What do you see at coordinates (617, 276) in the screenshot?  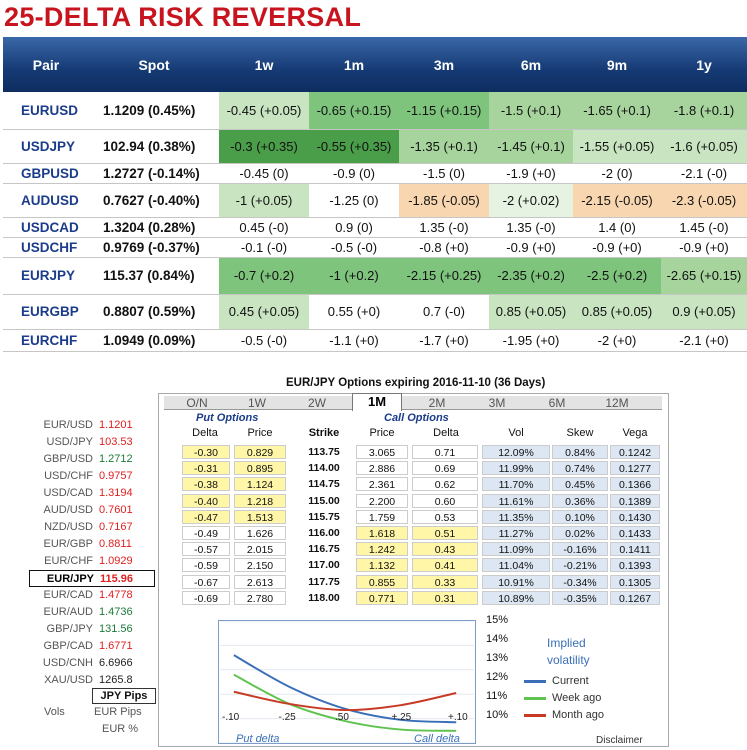 I see `rr-cell: -2.5 (+0.2)` at bounding box center [617, 276].